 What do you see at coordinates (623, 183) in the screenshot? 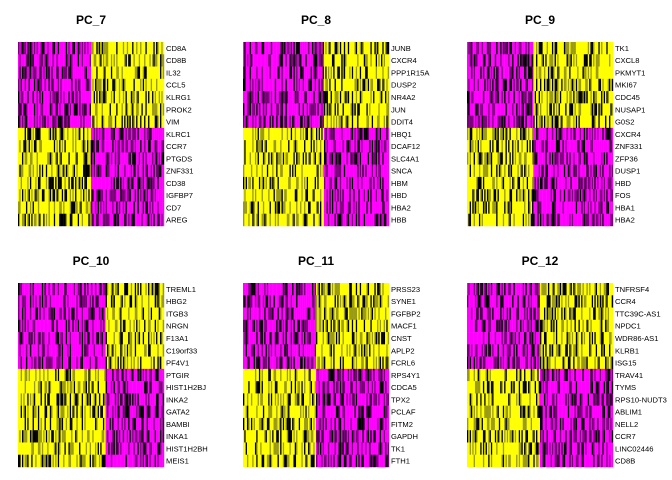
I see `gene-label: HBD` at bounding box center [623, 183].